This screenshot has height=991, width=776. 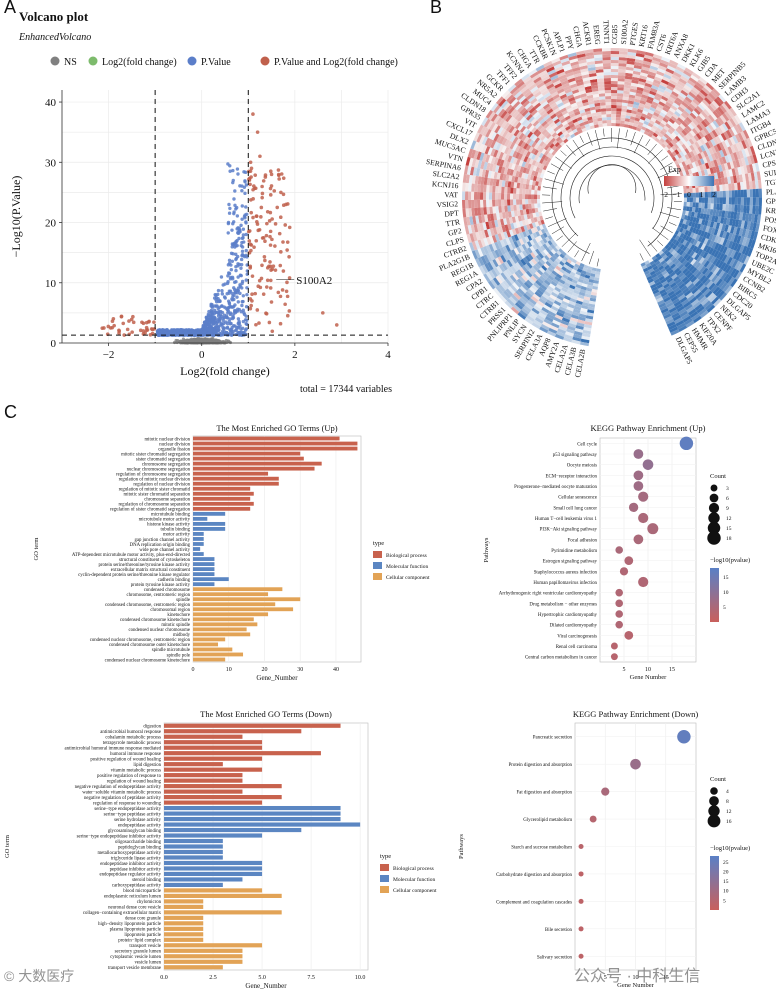 I want to click on go-x-tick-label: 0, so click(x=193, y=670).